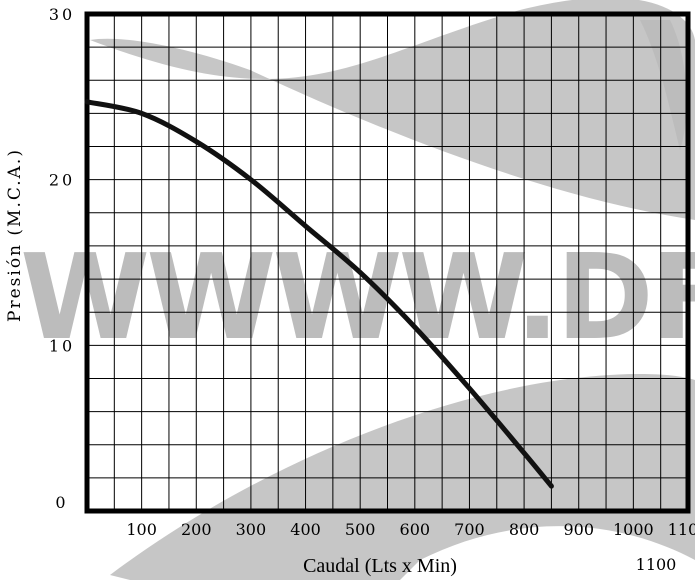 Image resolution: width=695 pixels, height=580 pixels. I want to click on y-axis-title: Presión (M.C.A.), so click(15, 235).